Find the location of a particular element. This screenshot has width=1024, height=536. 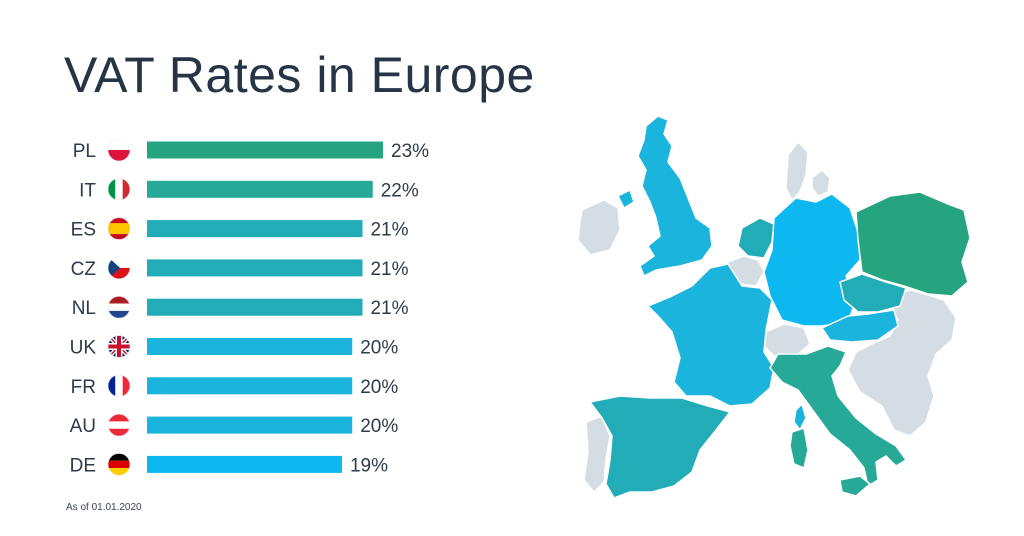

map-czechia is located at coordinates (873, 293).